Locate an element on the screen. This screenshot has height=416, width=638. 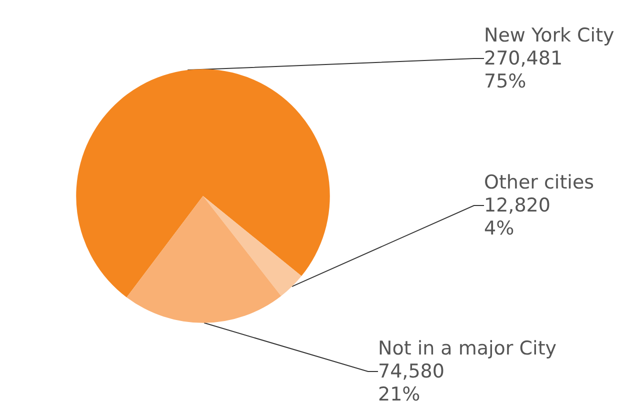
data-label: 12,820 4% is located at coordinates (517, 217).